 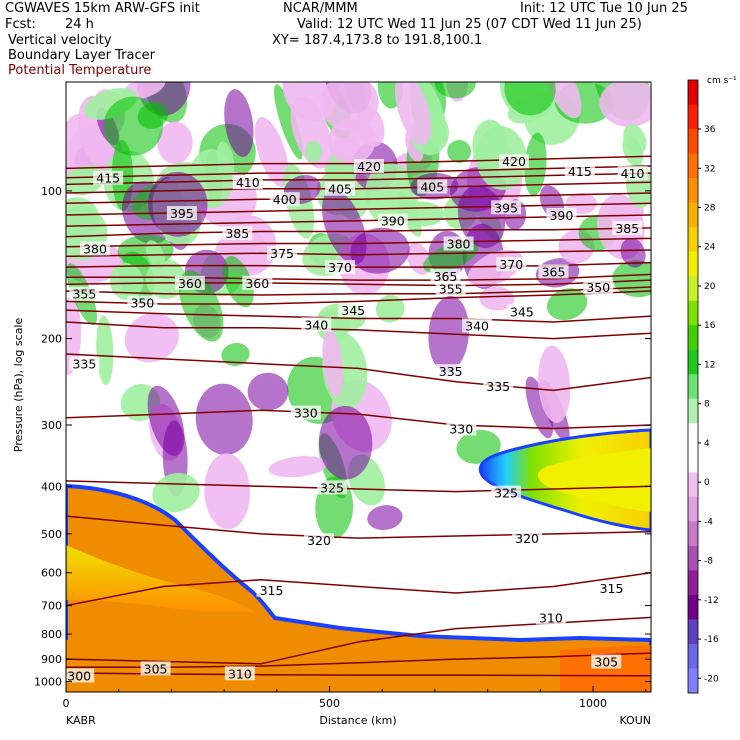 I want to click on y-tick-label: 700, so click(x=51, y=606).